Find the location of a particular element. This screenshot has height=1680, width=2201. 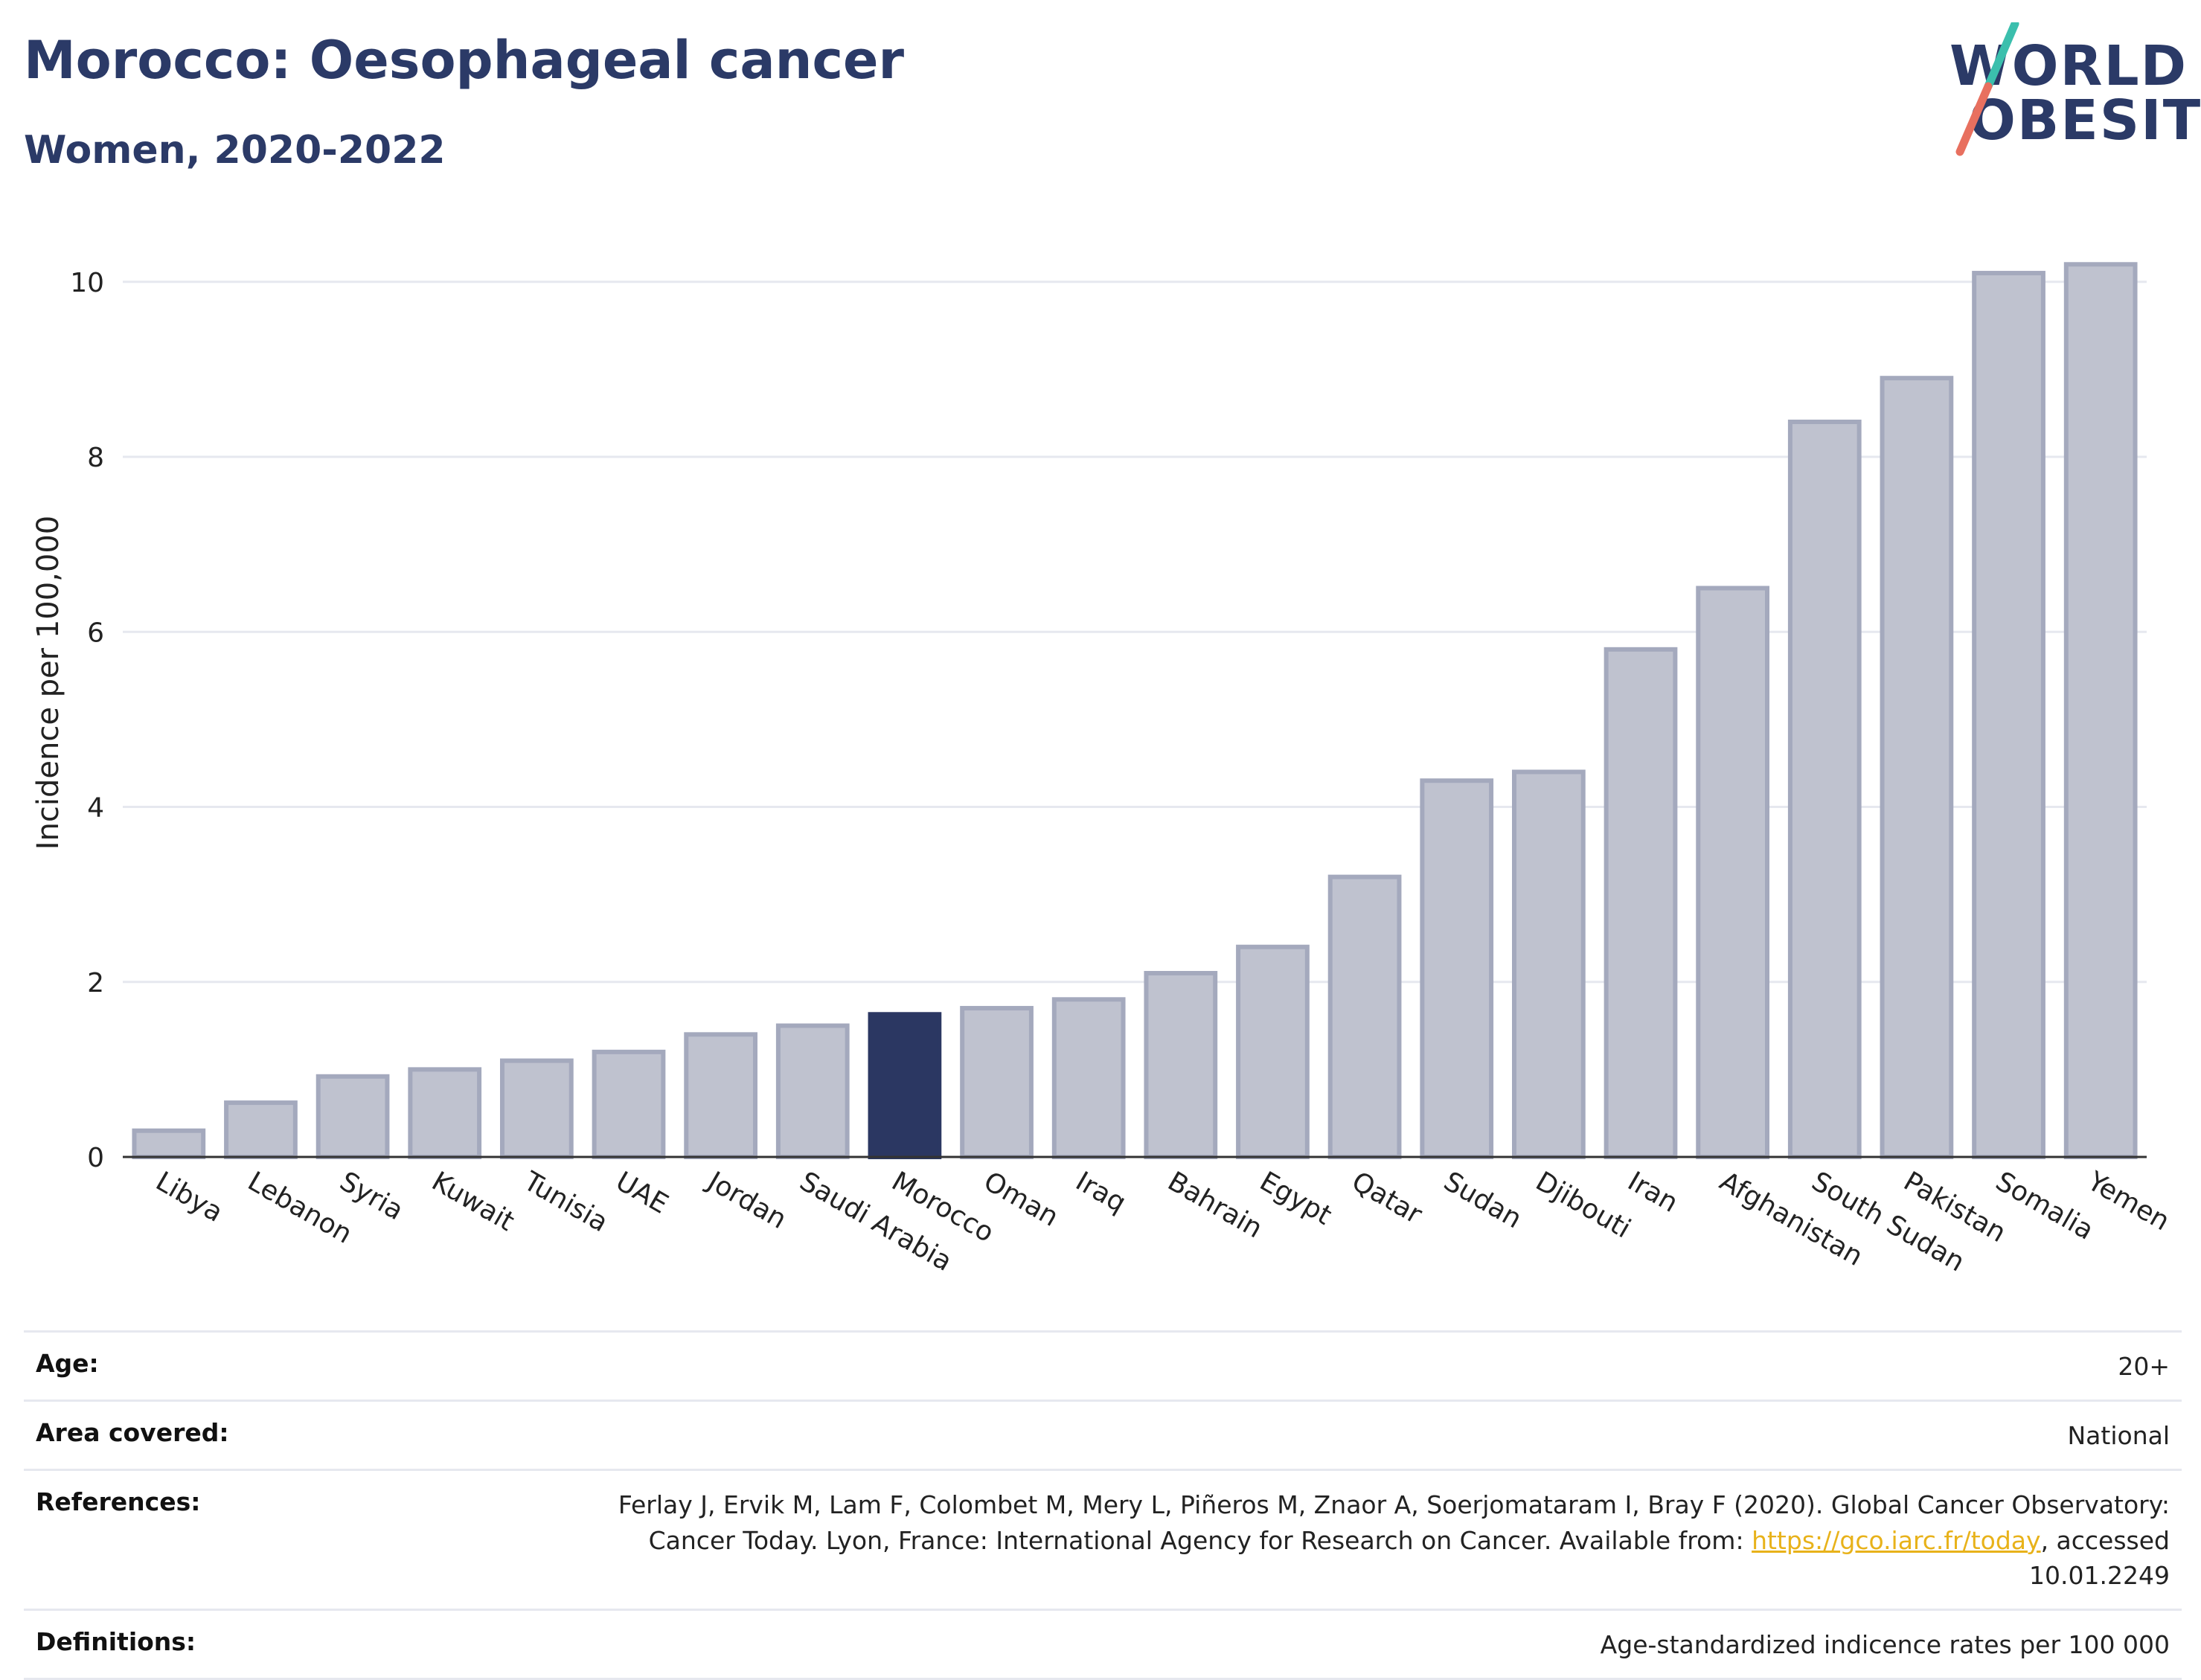

world-obesity-logo: WORLD OBESITY is located at coordinates (2071, 93).